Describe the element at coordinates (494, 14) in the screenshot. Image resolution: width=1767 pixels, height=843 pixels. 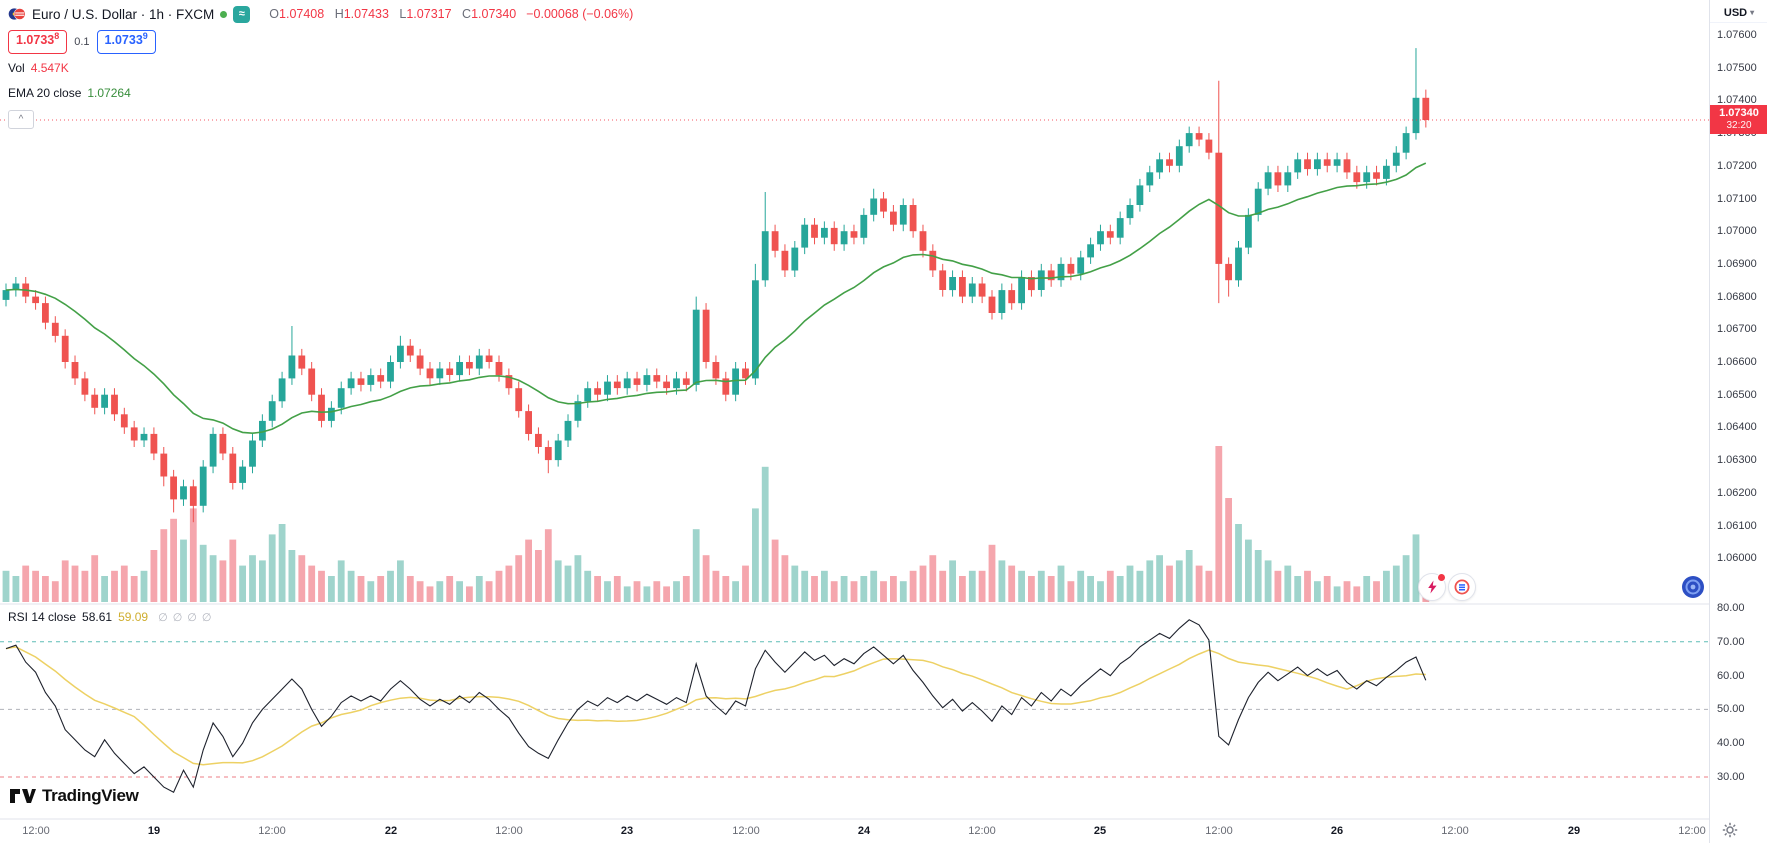
I see `close-value: 1.07340` at that location.